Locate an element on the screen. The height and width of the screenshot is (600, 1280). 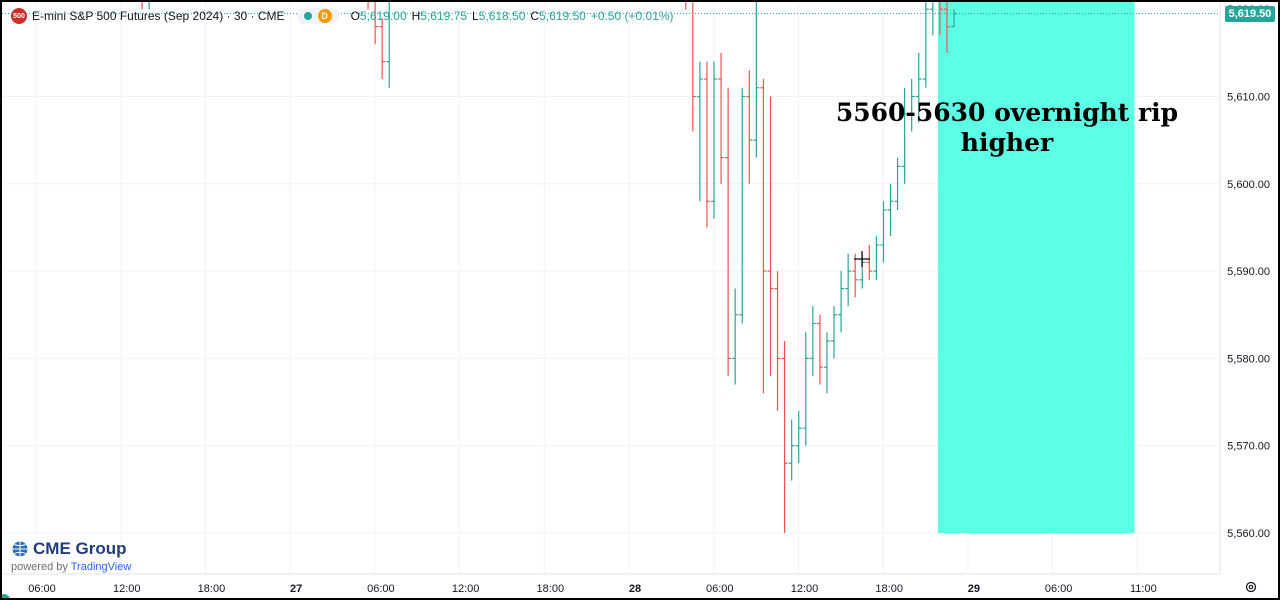
open-label: O is located at coordinates (355, 16).